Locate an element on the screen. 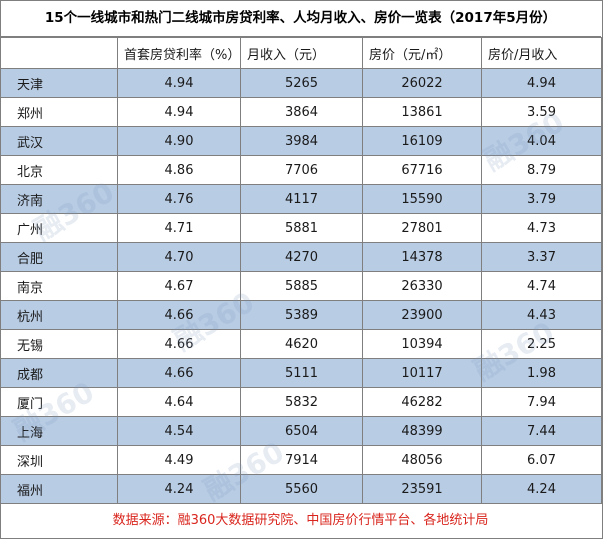 Image resolution: width=603 pixels, height=539 pixels. table-row: 无锡 4.66 4620 10394 2.25 is located at coordinates (301, 344).